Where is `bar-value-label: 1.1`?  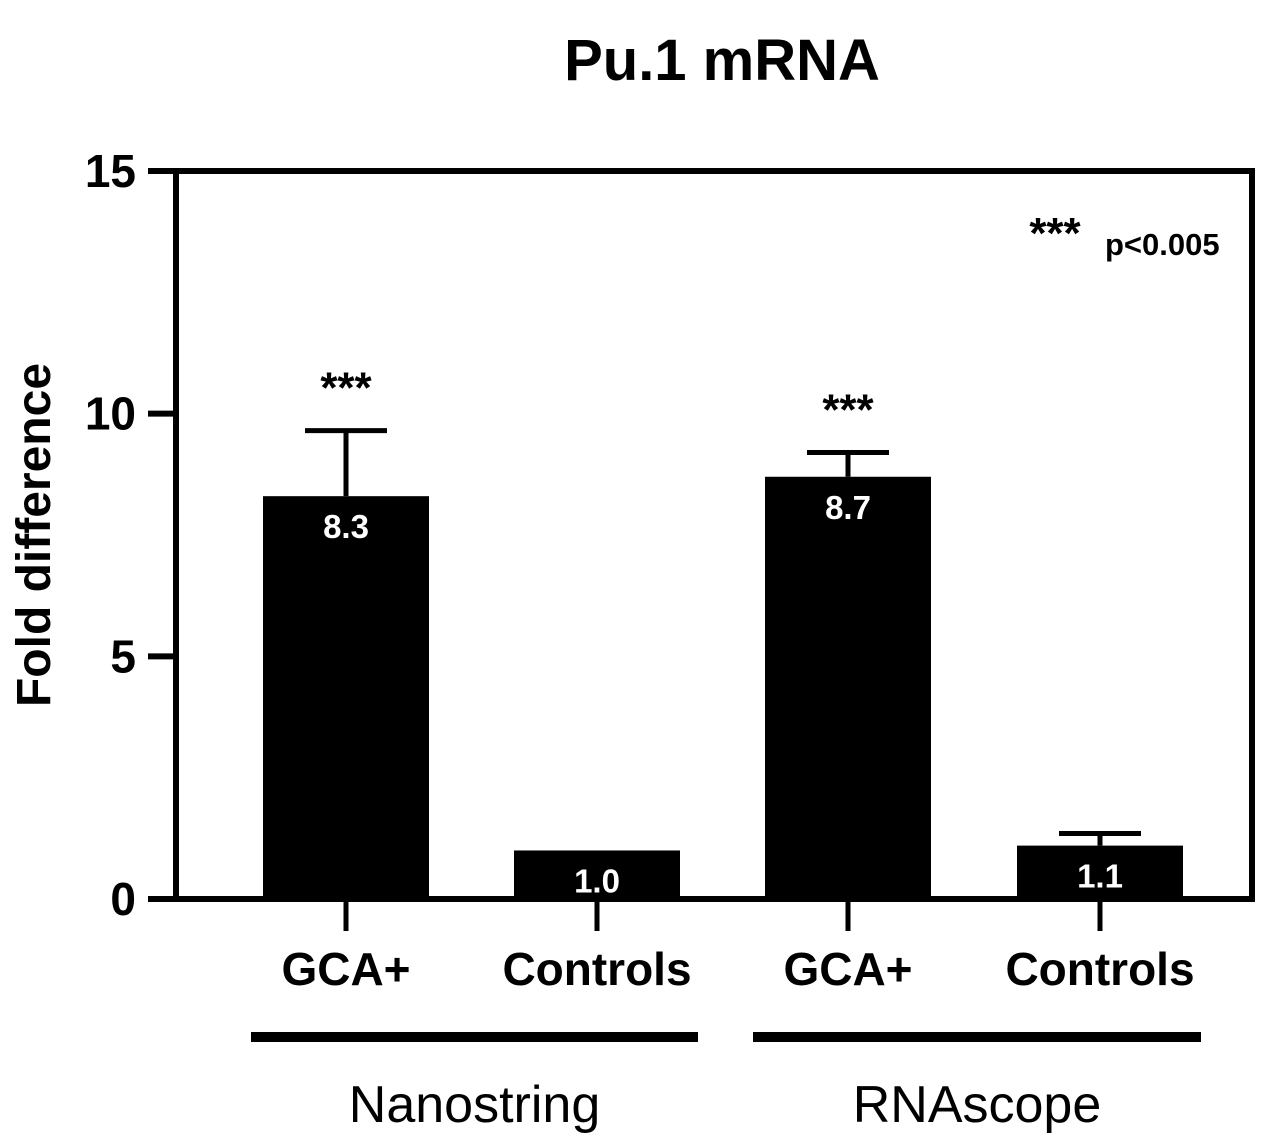 bar-value-label: 1.1 is located at coordinates (1100, 876).